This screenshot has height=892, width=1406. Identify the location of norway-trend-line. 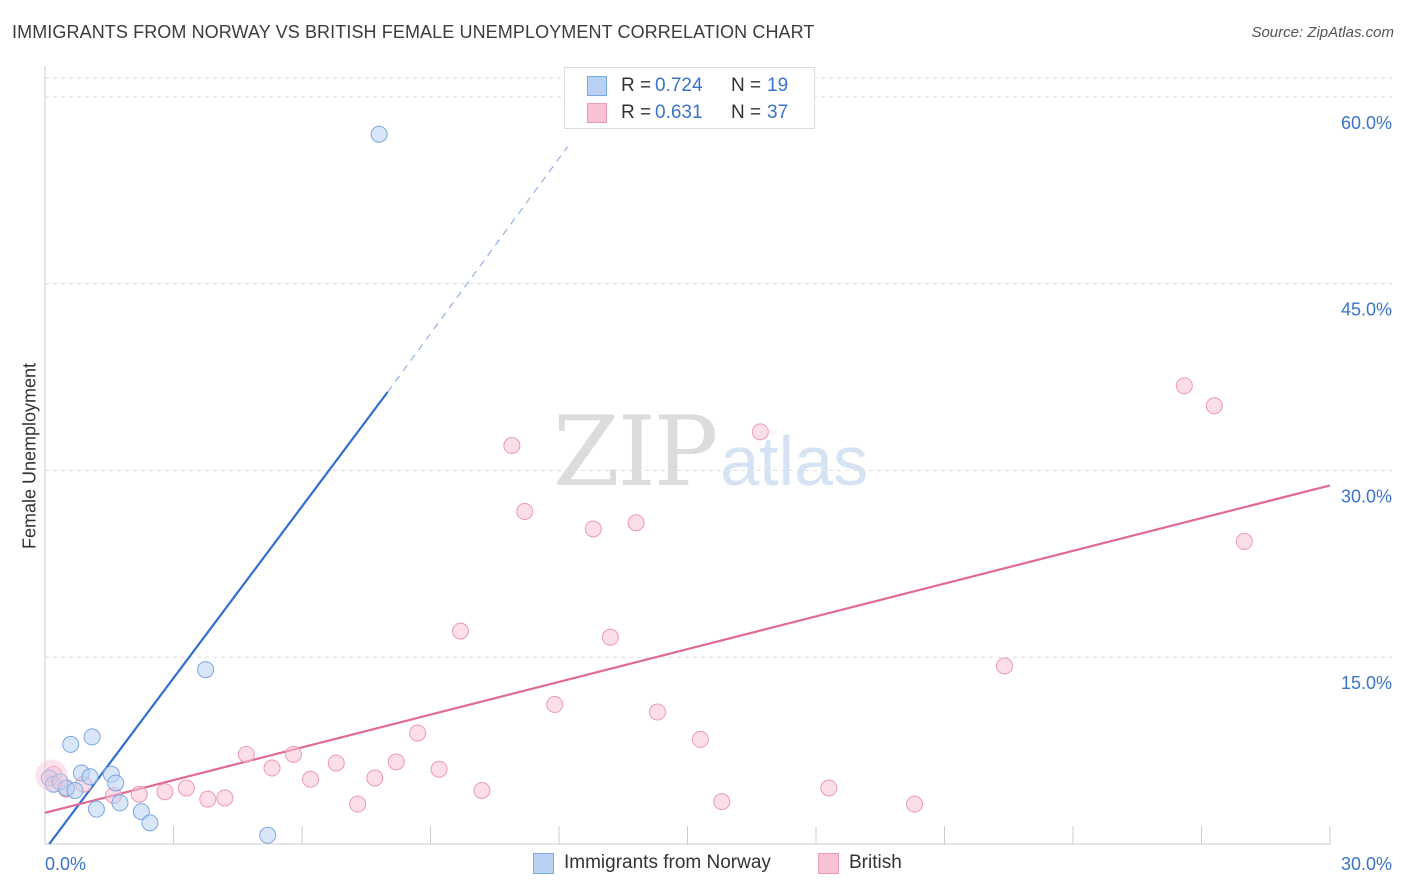
(218, 618).